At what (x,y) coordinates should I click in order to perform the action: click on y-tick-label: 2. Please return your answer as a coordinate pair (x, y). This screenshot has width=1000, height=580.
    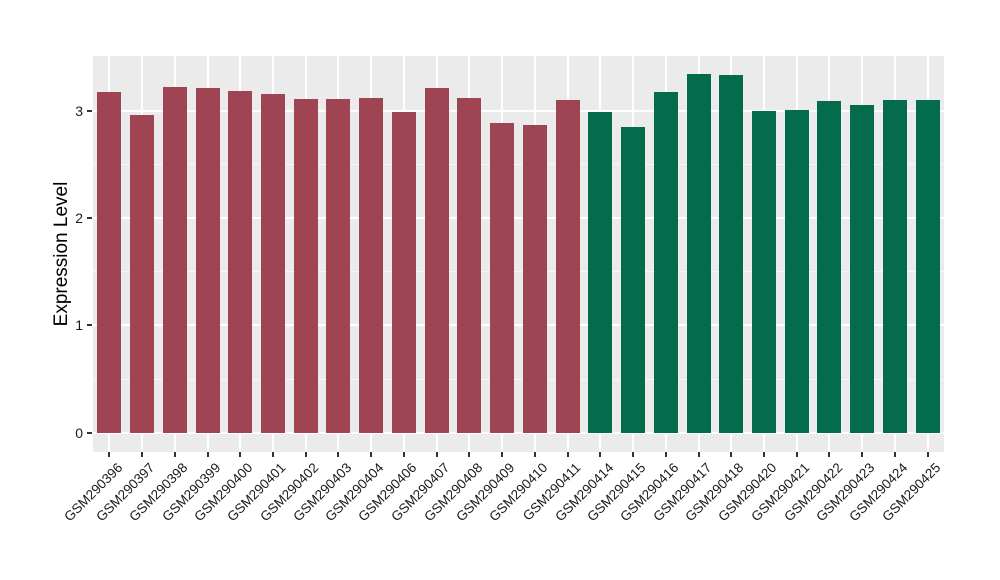
    Looking at the image, I should click on (79, 218).